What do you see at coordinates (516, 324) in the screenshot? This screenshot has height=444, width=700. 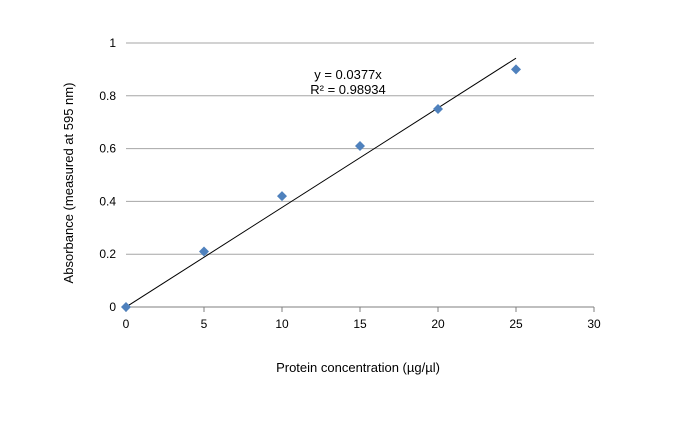 I see `x-tick-label: 25` at bounding box center [516, 324].